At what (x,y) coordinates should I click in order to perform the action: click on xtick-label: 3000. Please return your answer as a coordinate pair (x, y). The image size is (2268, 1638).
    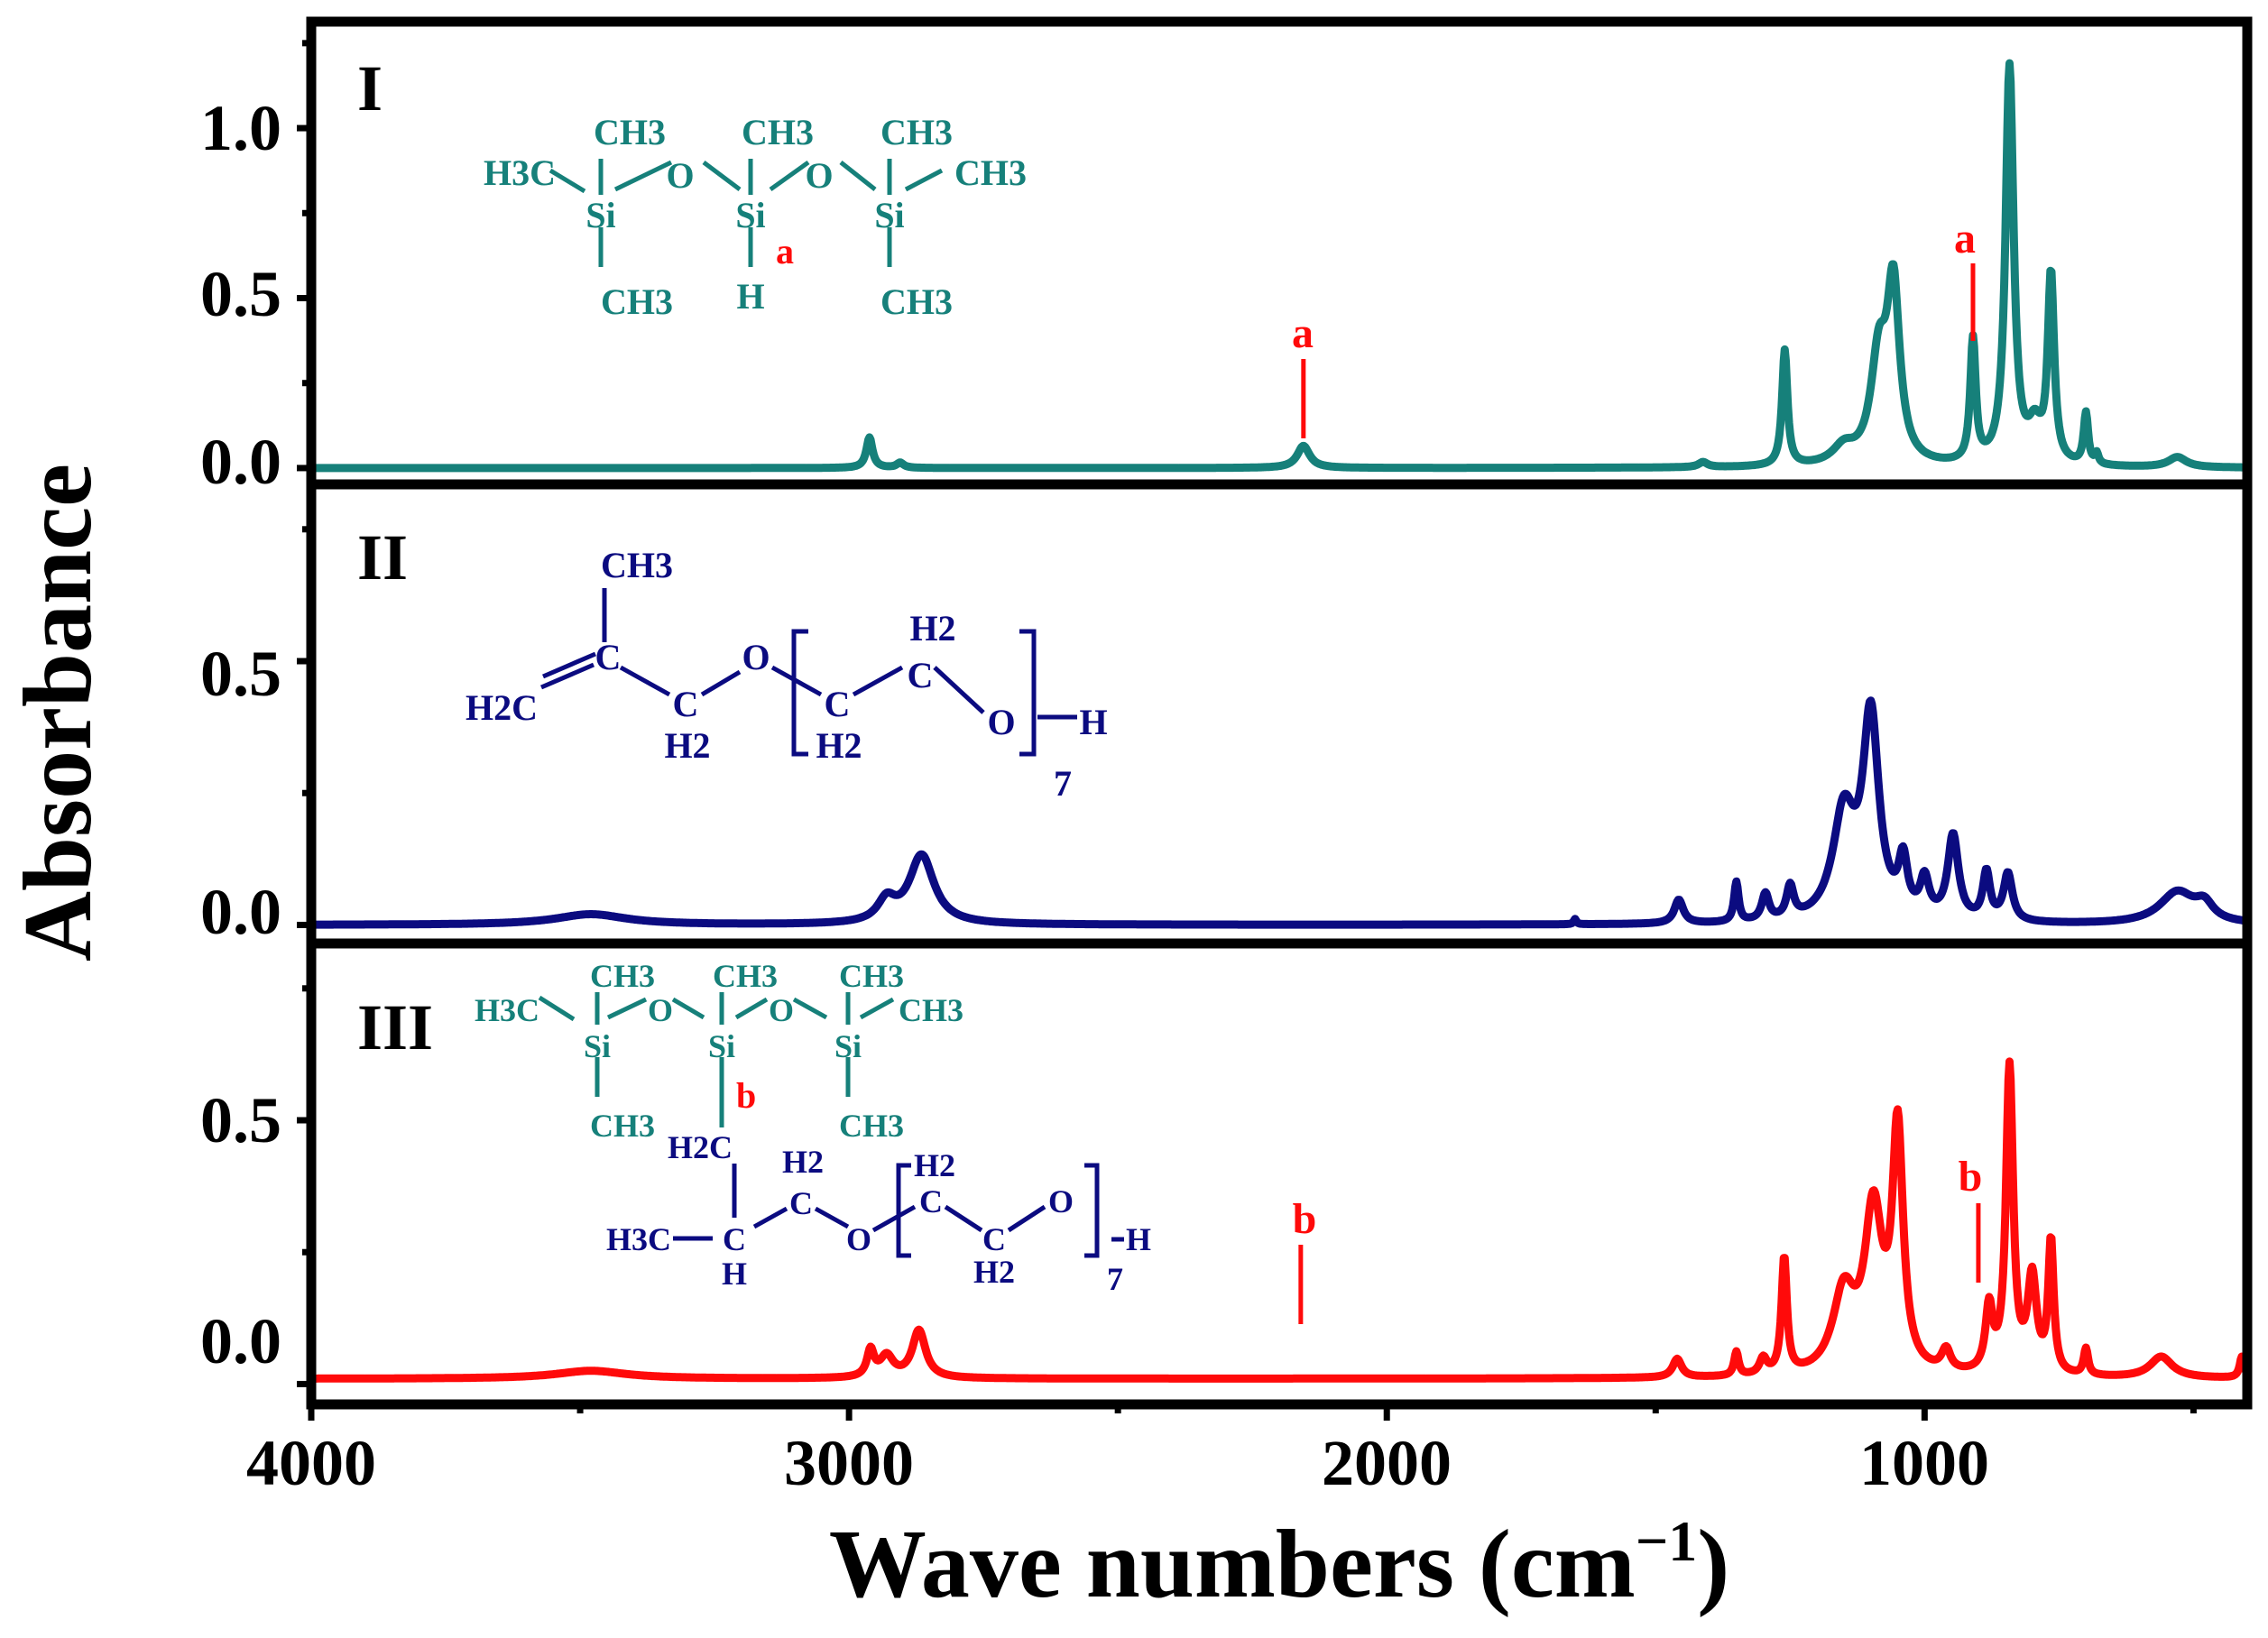
    Looking at the image, I should click on (849, 1463).